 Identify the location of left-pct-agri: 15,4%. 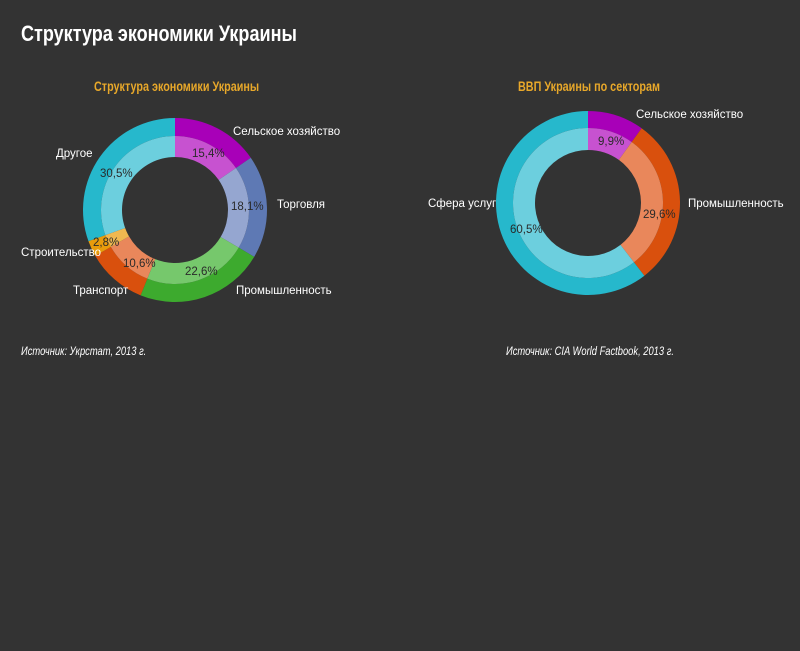
(208, 154).